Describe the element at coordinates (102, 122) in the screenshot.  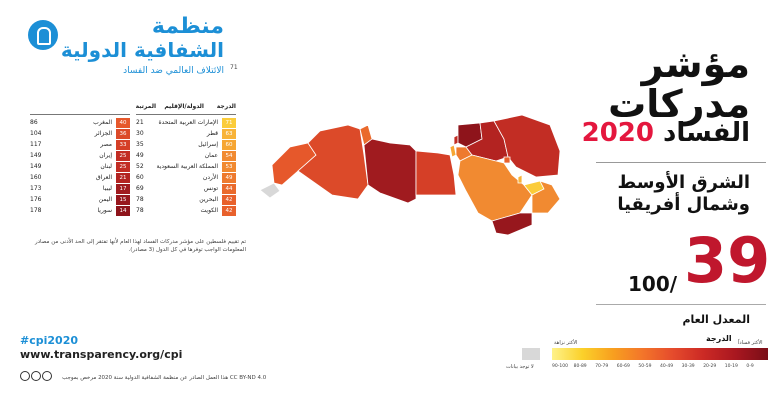
I see `country-name: المغرب` at that location.